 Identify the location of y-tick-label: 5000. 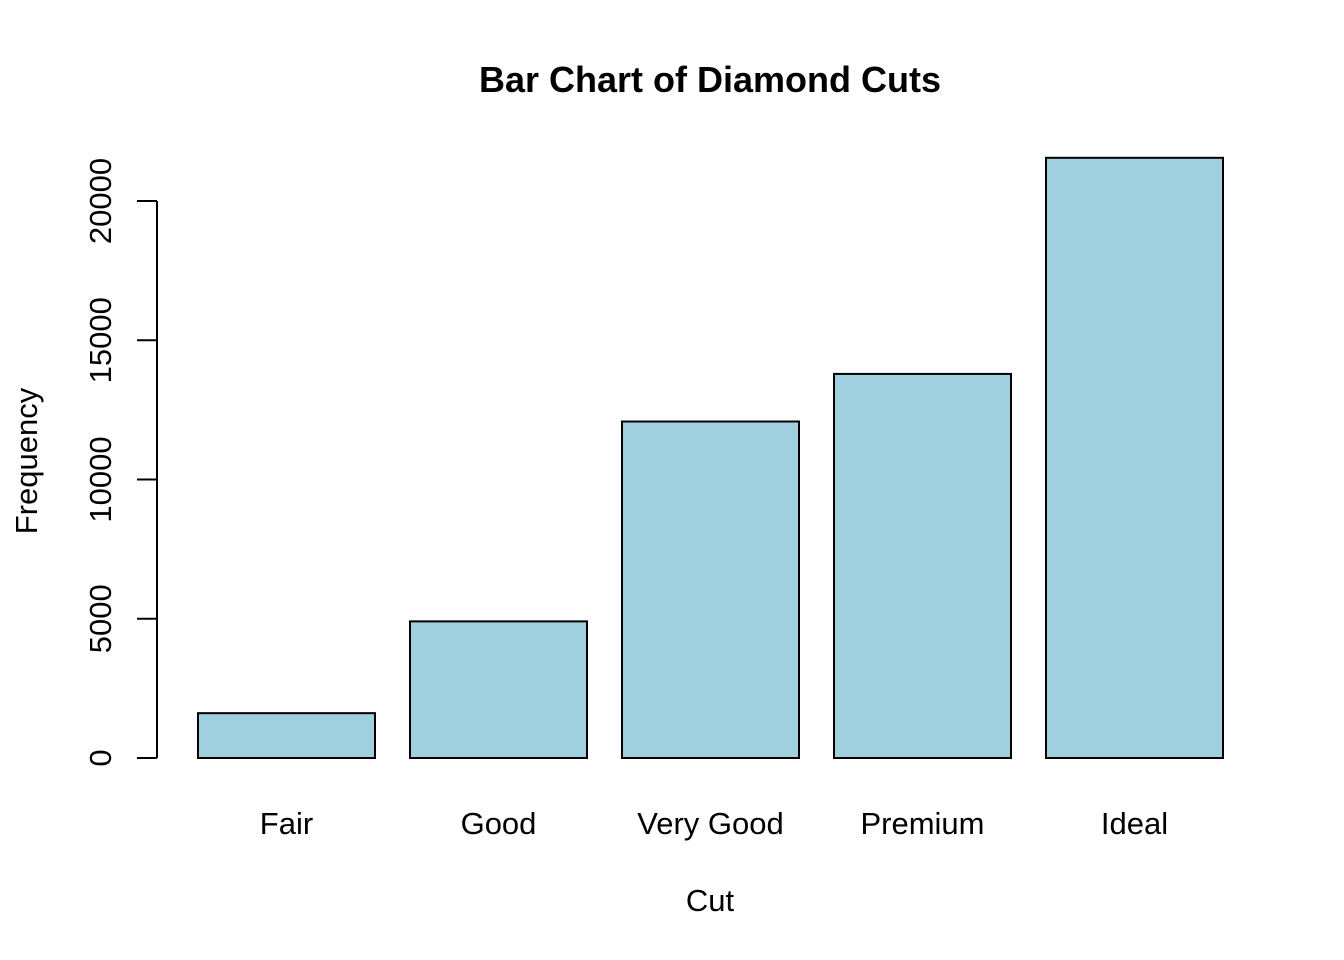
(100, 618).